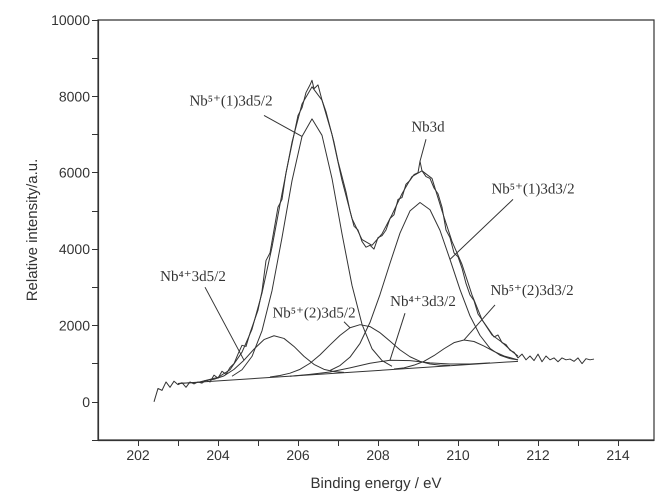 The image size is (658, 500). What do you see at coordinates (193, 277) in the screenshot?
I see `text: Nb⁴⁺3d5/2` at bounding box center [193, 277].